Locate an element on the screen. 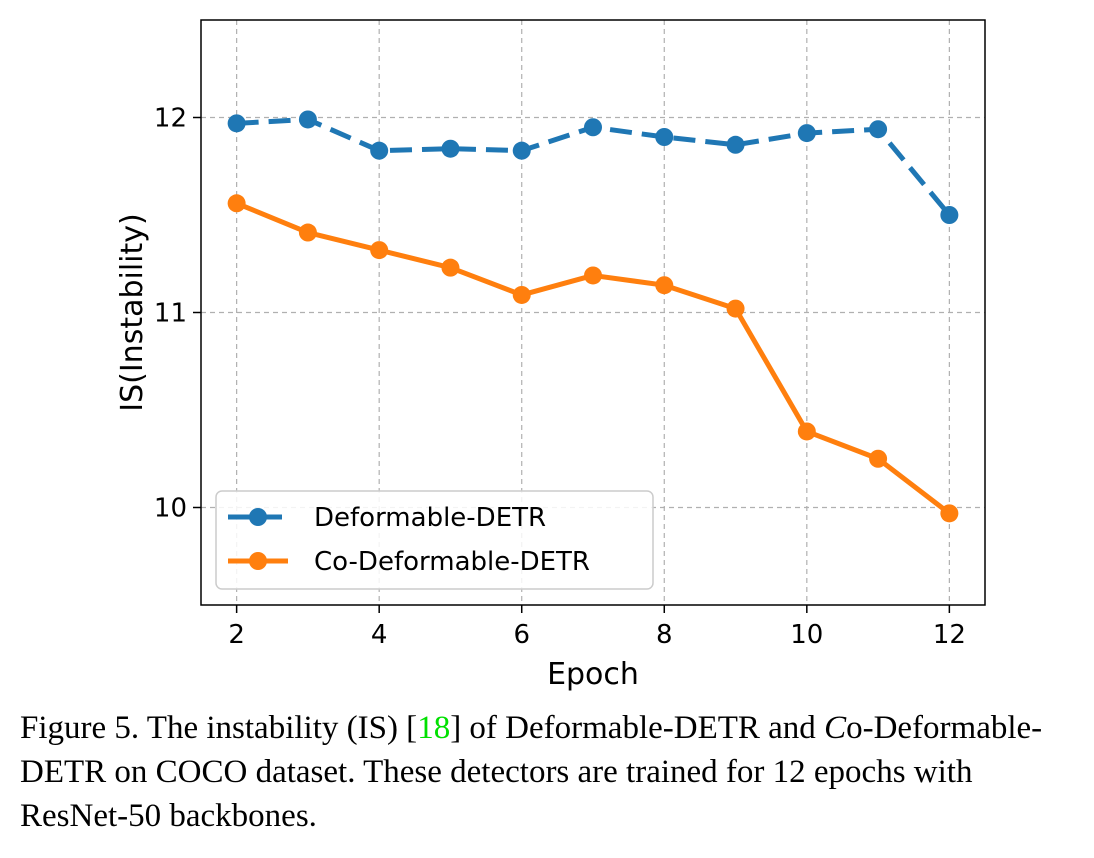  y-axis-label: IS(Instability) is located at coordinates (132, 312).